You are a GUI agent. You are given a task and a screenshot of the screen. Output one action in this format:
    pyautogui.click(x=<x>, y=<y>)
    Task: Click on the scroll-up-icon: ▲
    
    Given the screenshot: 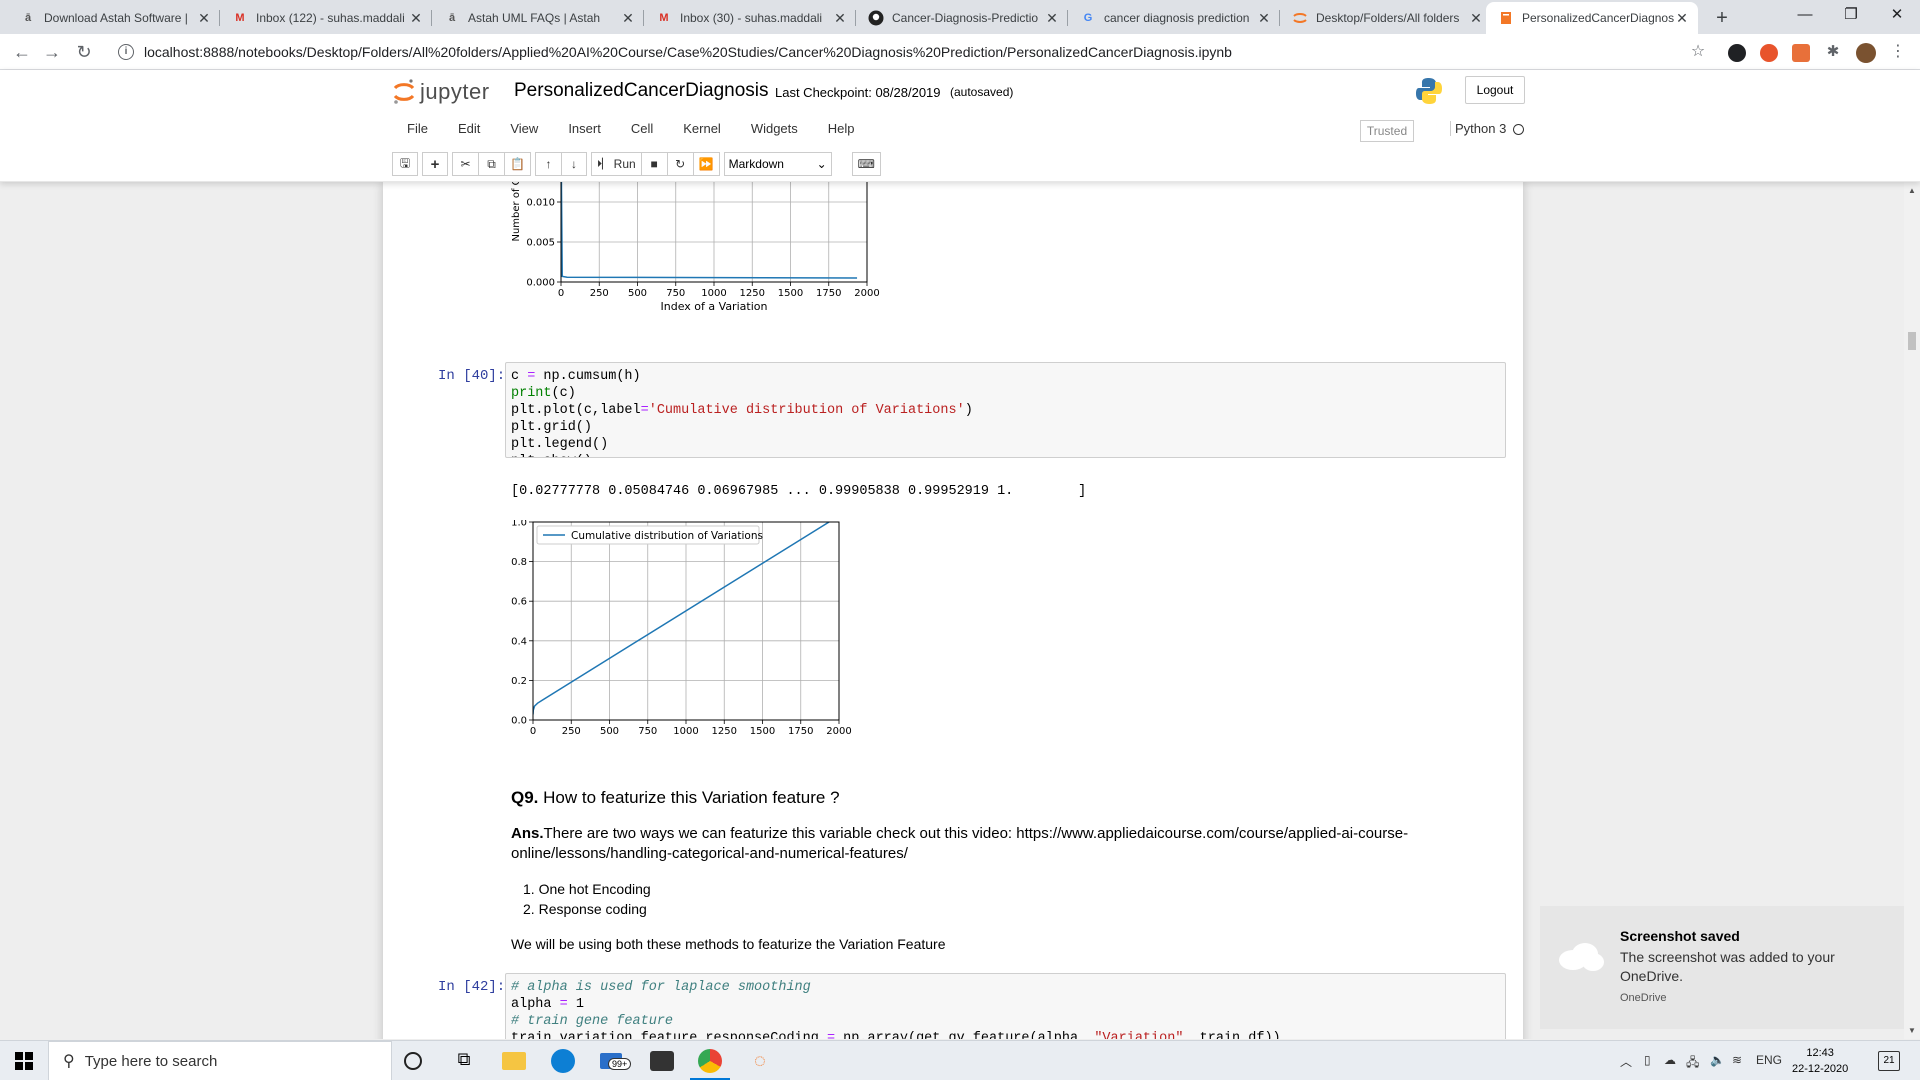 What is the action you would take?
    pyautogui.click(x=1912, y=190)
    